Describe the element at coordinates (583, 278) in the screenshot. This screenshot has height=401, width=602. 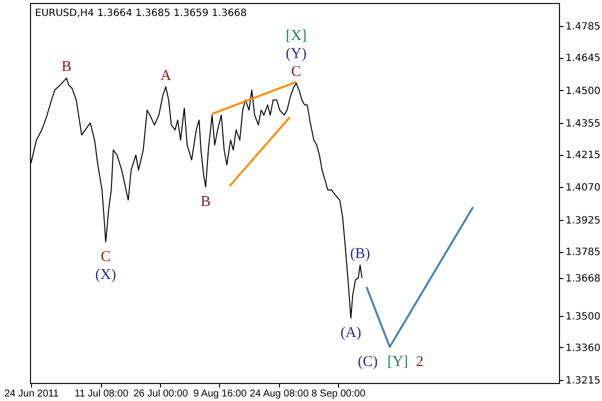
I see `y-tick-label: 1.3668` at that location.